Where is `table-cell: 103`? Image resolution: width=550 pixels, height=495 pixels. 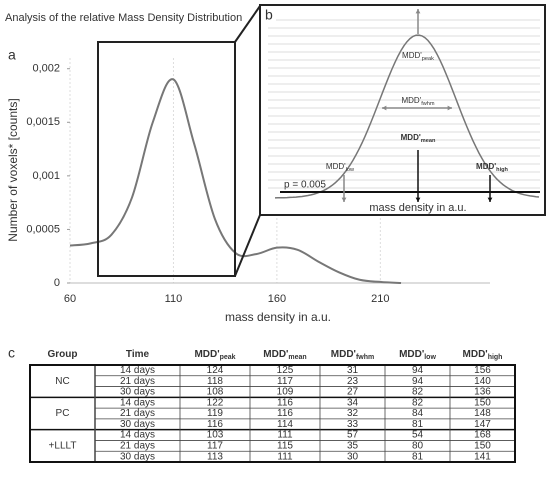 table-cell: 103 is located at coordinates (215, 435).